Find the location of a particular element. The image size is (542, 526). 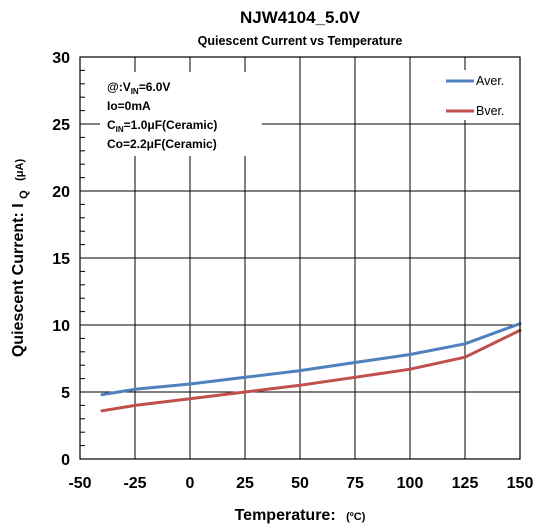

x-tick-label: 50 is located at coordinates (300, 483).